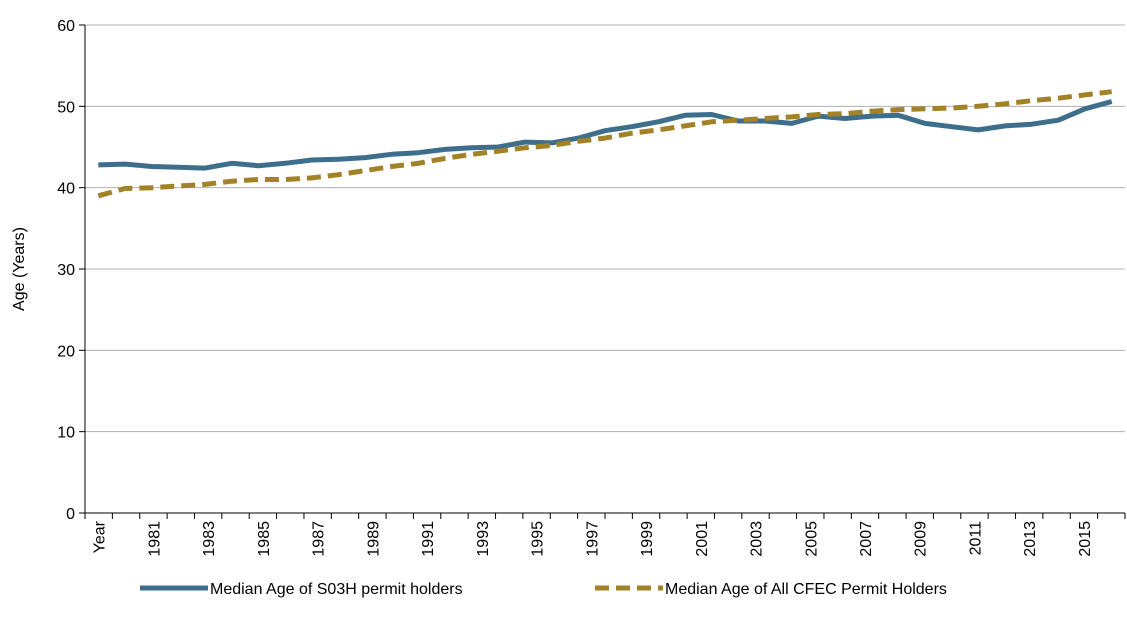 The image size is (1127, 625). I want to click on y-tick-label: 60, so click(66, 26).